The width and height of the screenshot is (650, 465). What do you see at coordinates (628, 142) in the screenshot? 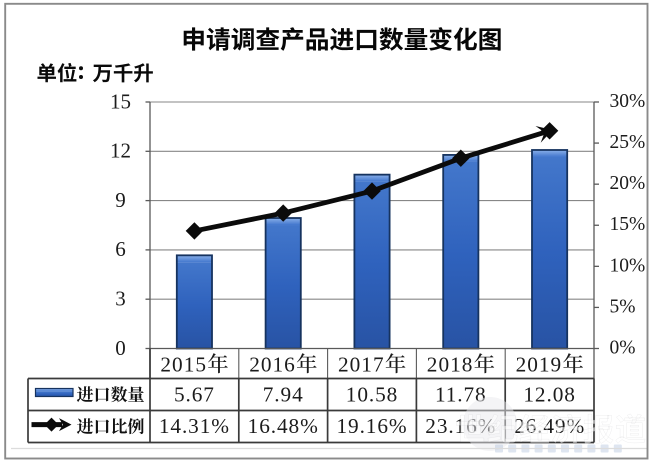
I see `svg-text: 25%` at bounding box center [628, 142].